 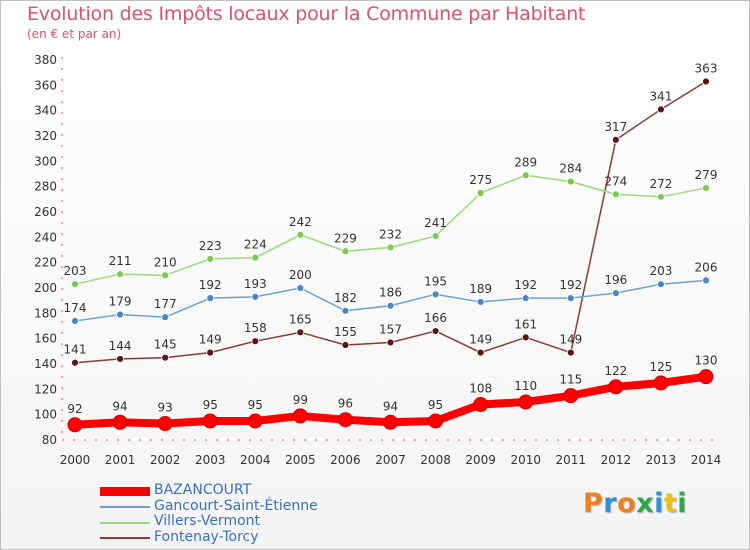 I want to click on logo-letter: r, so click(x=610, y=503).